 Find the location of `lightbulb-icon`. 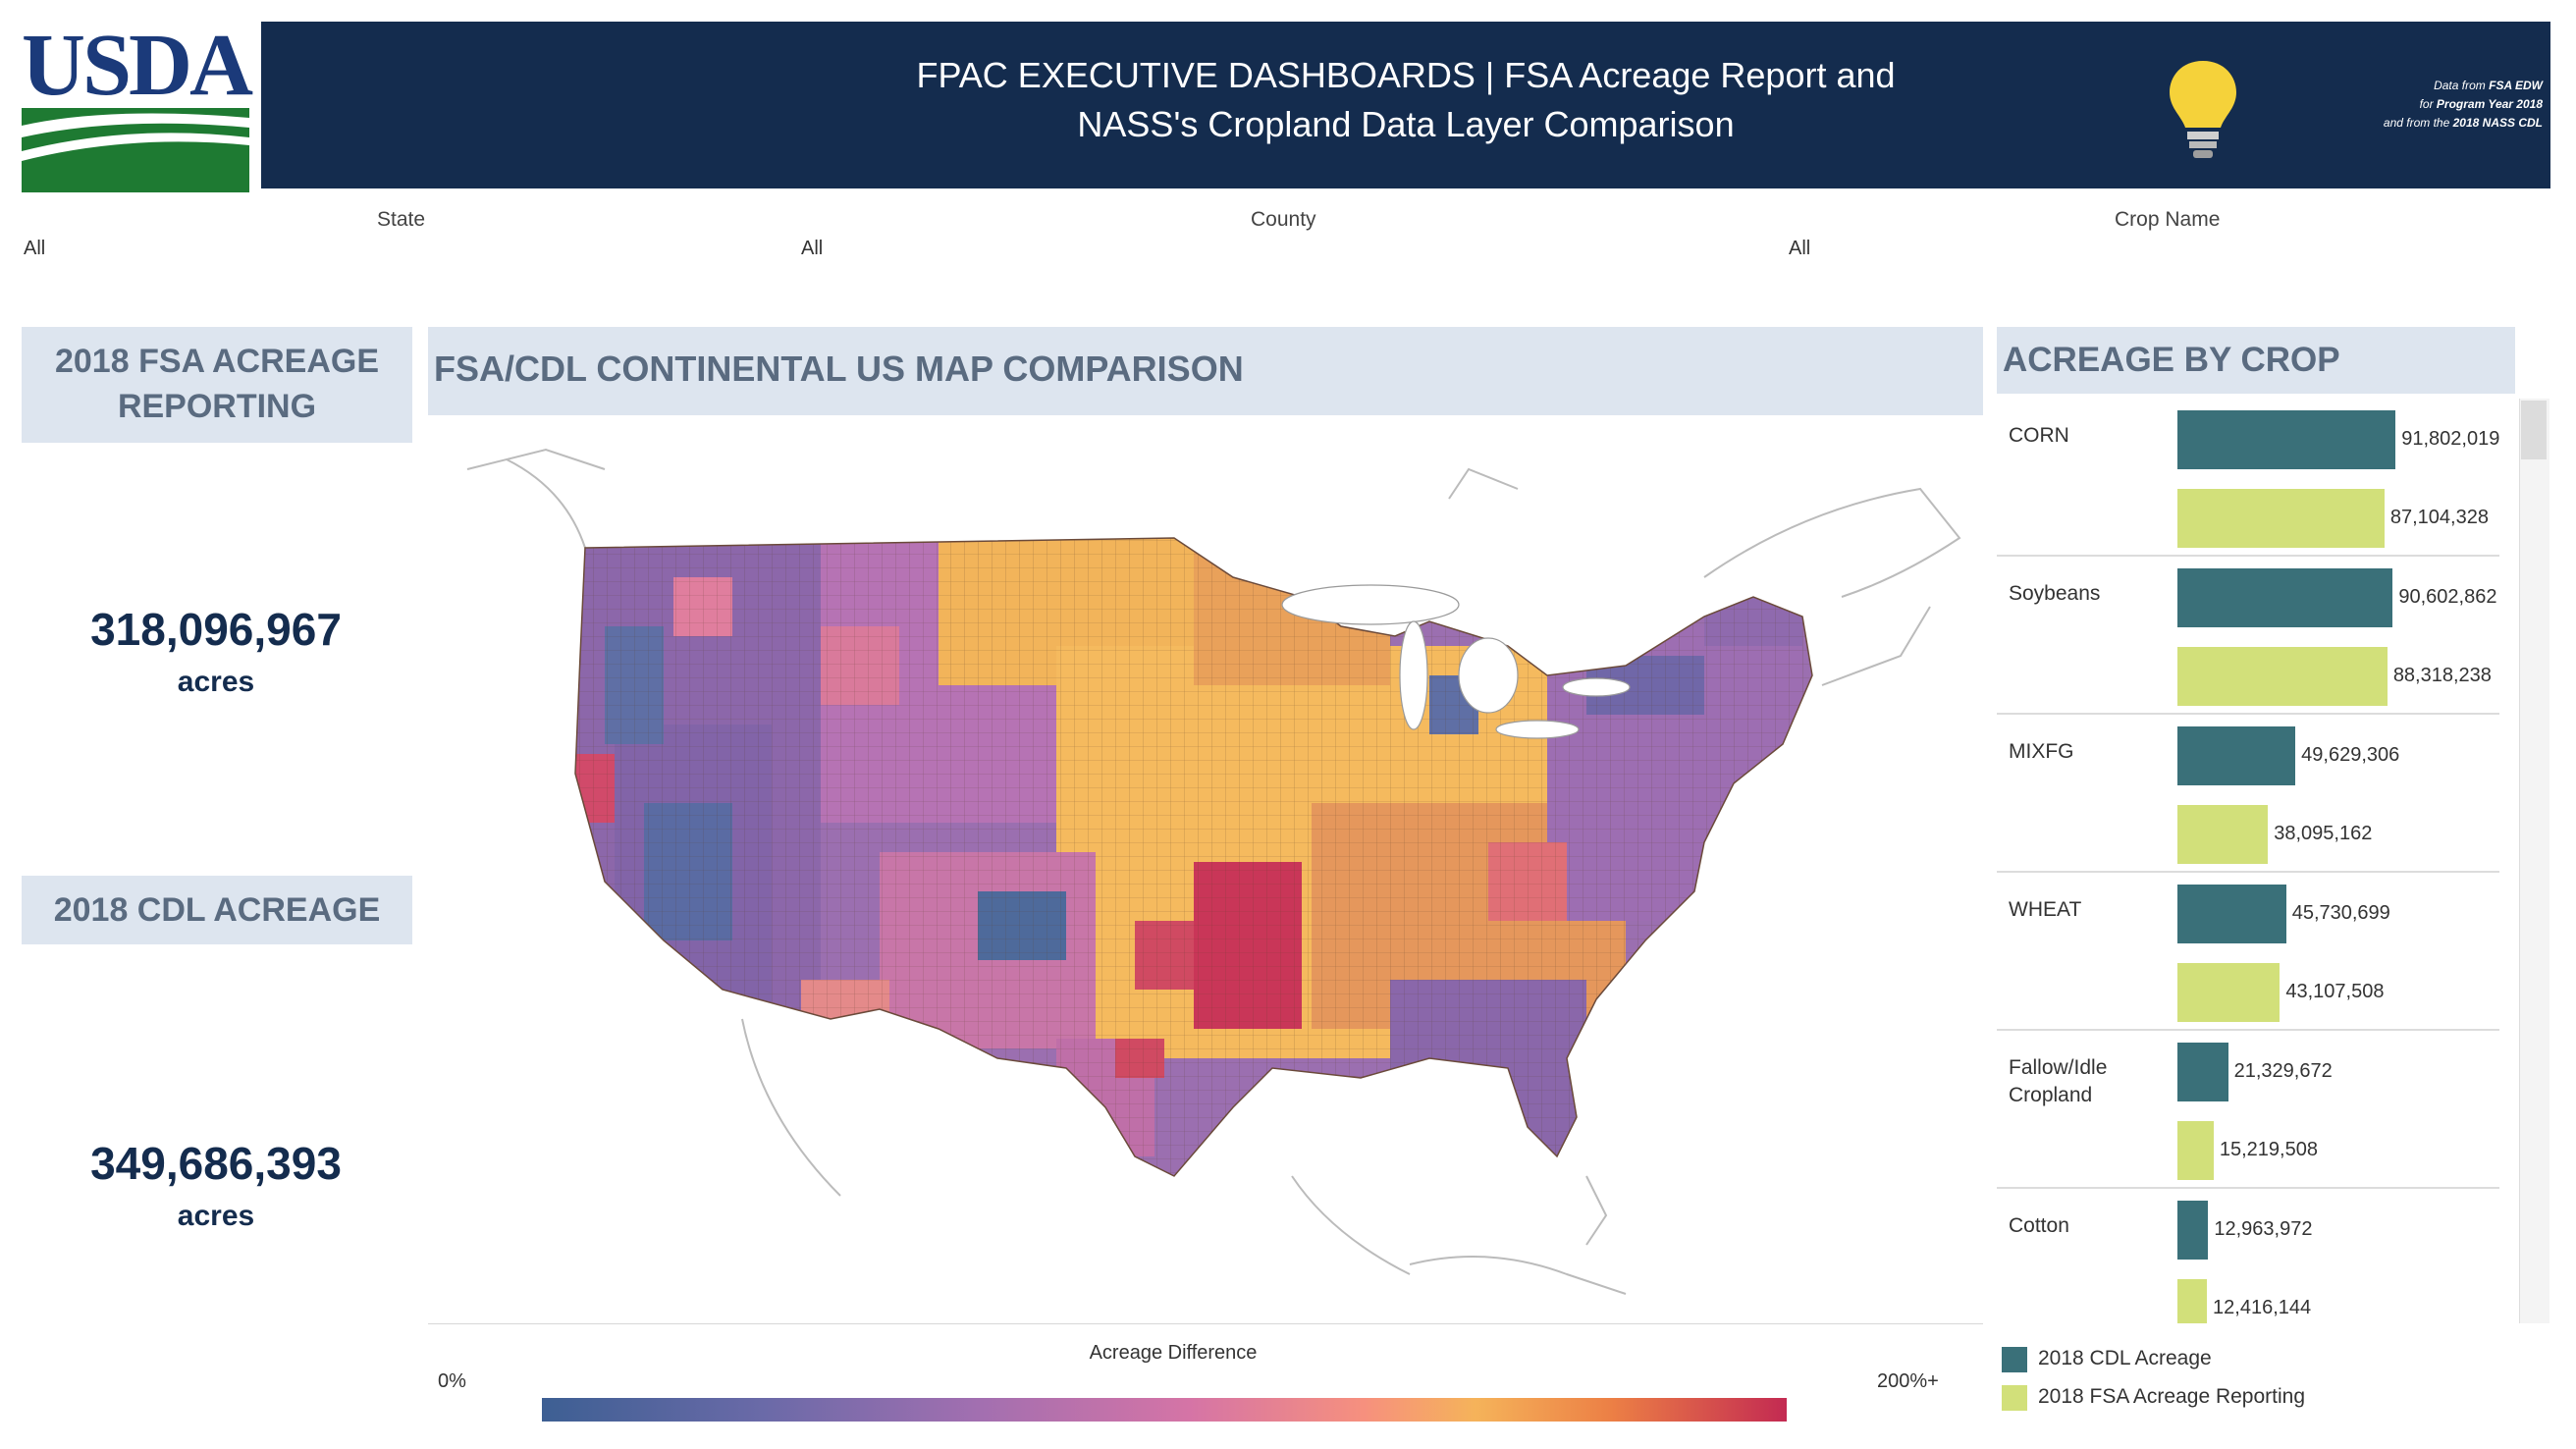

lightbulb-icon is located at coordinates (2203, 111).